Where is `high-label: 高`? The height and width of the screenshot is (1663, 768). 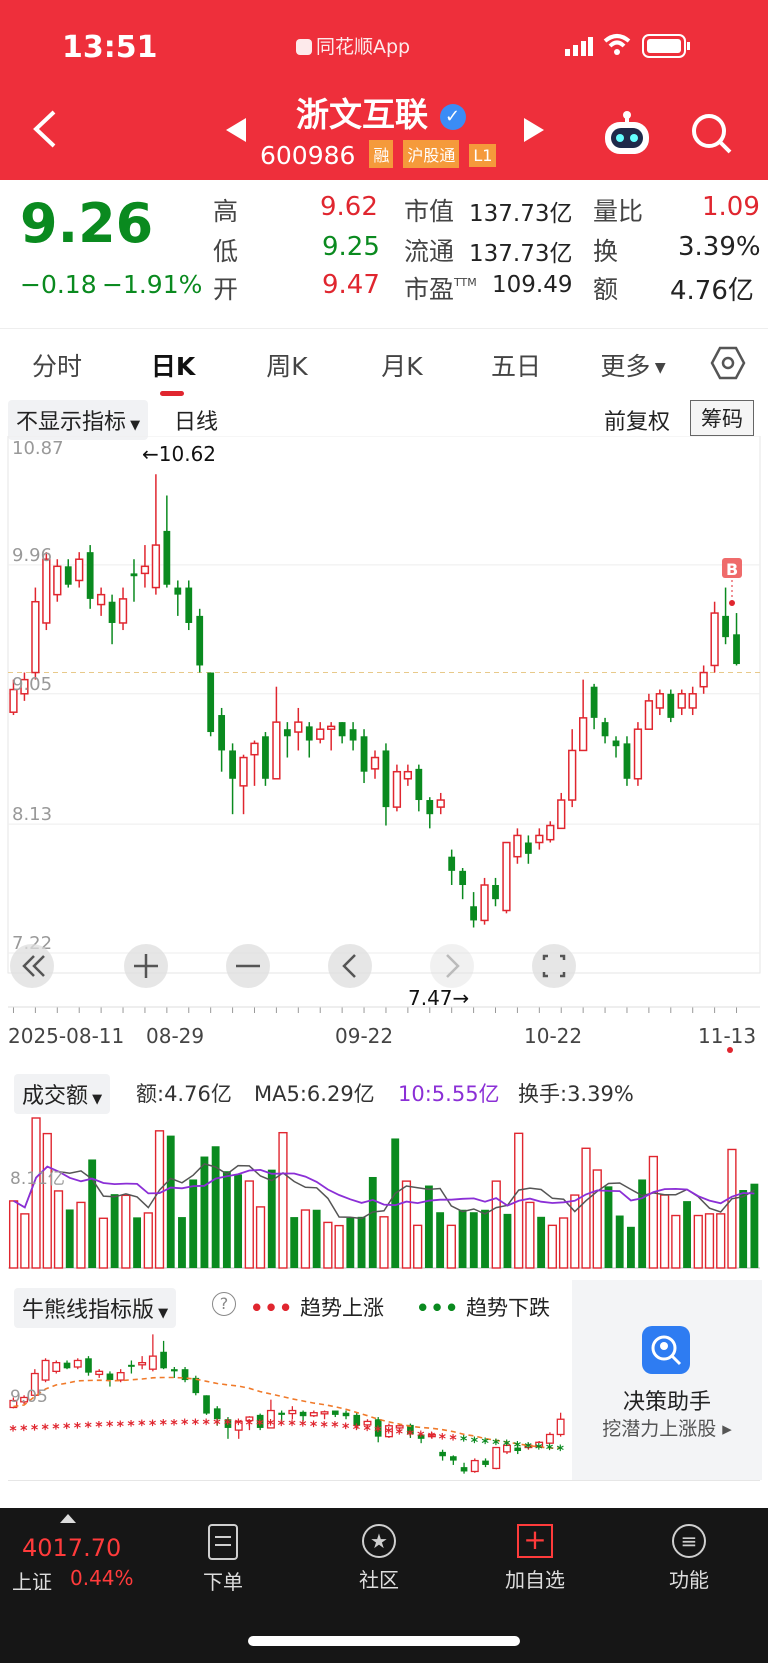 high-label: 高 is located at coordinates (226, 211).